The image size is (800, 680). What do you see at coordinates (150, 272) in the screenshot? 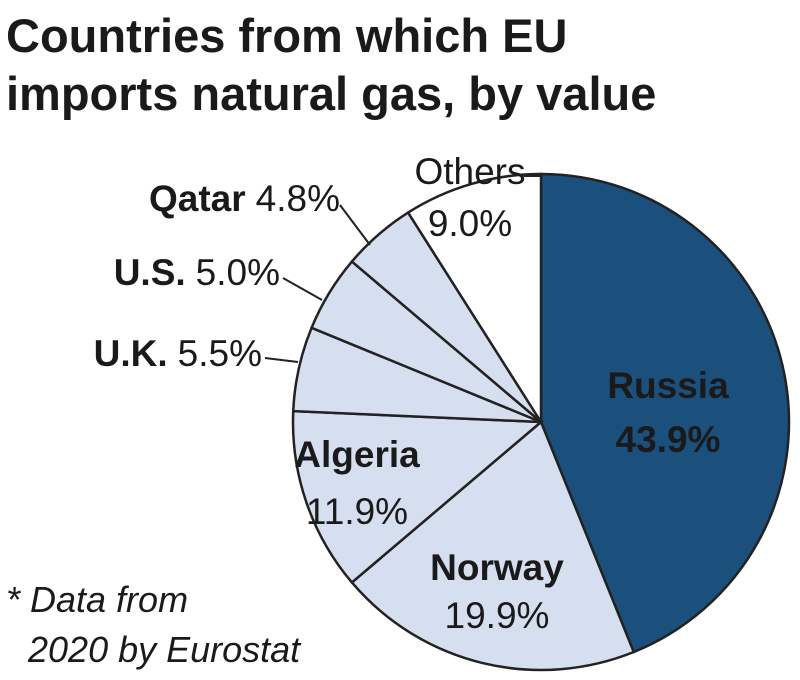
I see `slice-label: U.S.` at bounding box center [150, 272].